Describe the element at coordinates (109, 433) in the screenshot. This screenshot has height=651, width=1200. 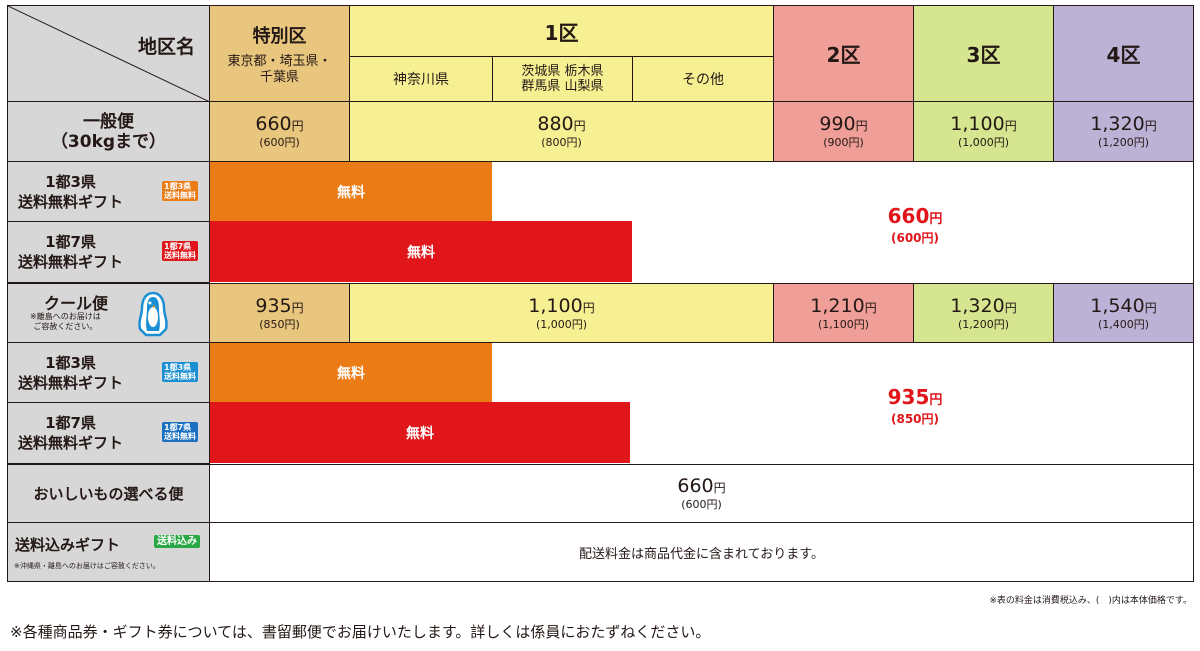
I see `gift7-cool-label: 1都7県 送料無料ギフト 1都7県 送料無料` at that location.